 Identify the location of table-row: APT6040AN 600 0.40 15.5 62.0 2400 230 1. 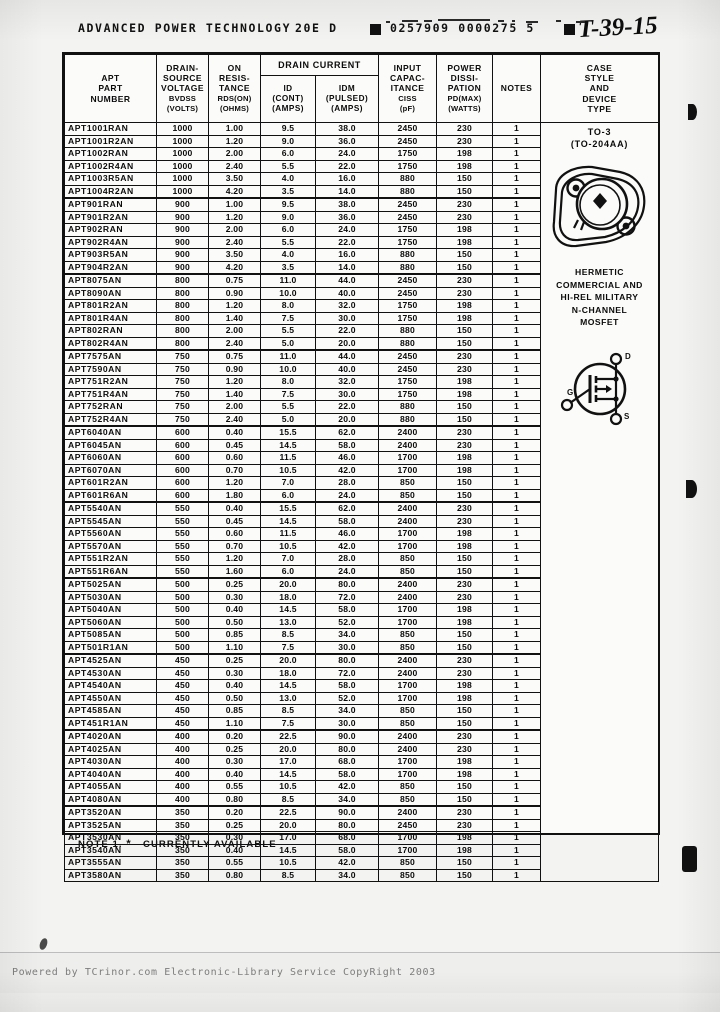
(361, 432).